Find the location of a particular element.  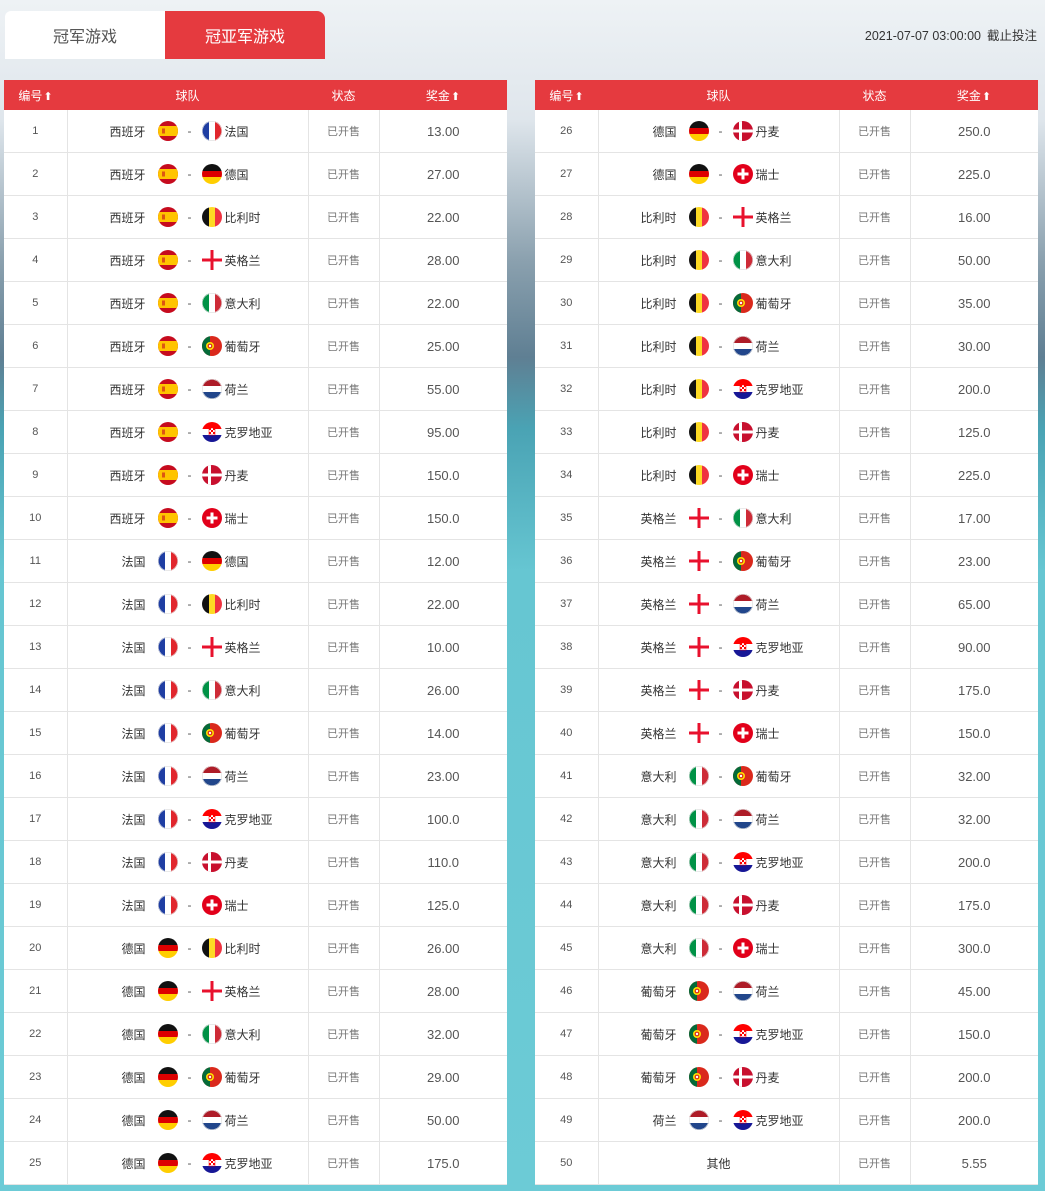

table-row: 11 法国 - 德国 已开售 12.00 is located at coordinates (255, 561).